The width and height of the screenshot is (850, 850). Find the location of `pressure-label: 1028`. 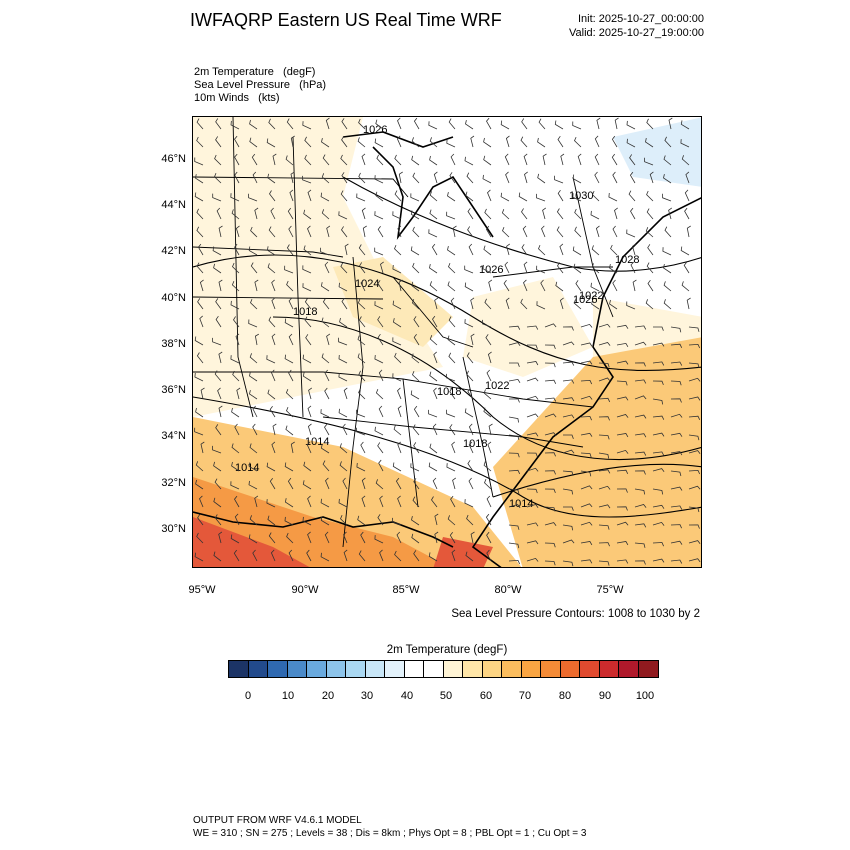

pressure-label: 1028 is located at coordinates (627, 260).